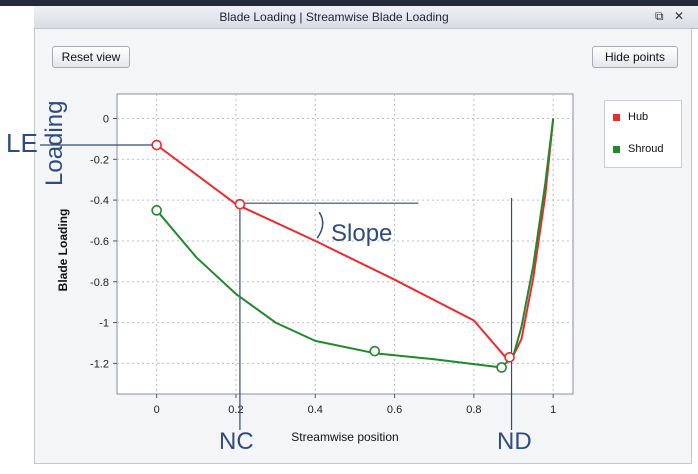  Describe the element at coordinates (349, 3) in the screenshot. I see `desktop-top-strip` at that location.